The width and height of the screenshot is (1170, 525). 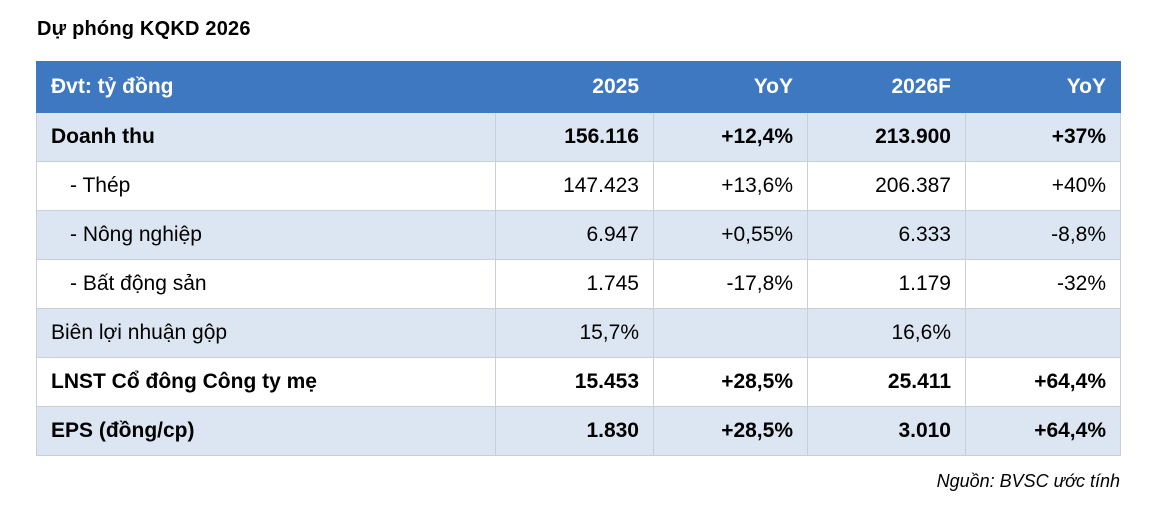 What do you see at coordinates (574, 431) in the screenshot?
I see `value-2025-cell: 1.830` at bounding box center [574, 431].